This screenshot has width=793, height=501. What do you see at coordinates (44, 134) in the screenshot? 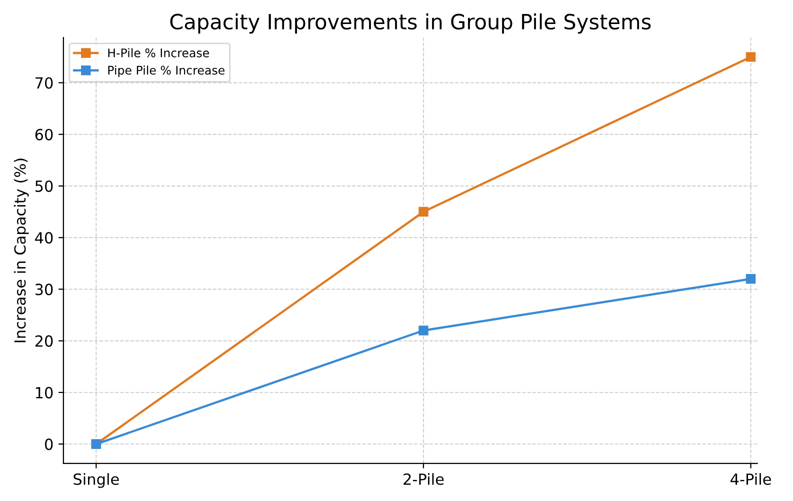
I see `y-tick-label: 60` at bounding box center [44, 134].